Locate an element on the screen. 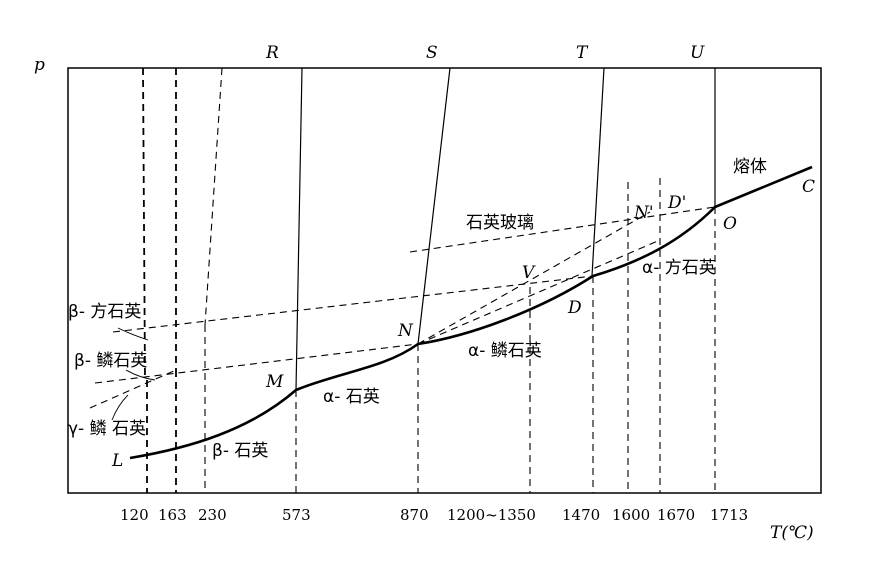 The image size is (885, 562). tick-label: 573 is located at coordinates (296, 515).